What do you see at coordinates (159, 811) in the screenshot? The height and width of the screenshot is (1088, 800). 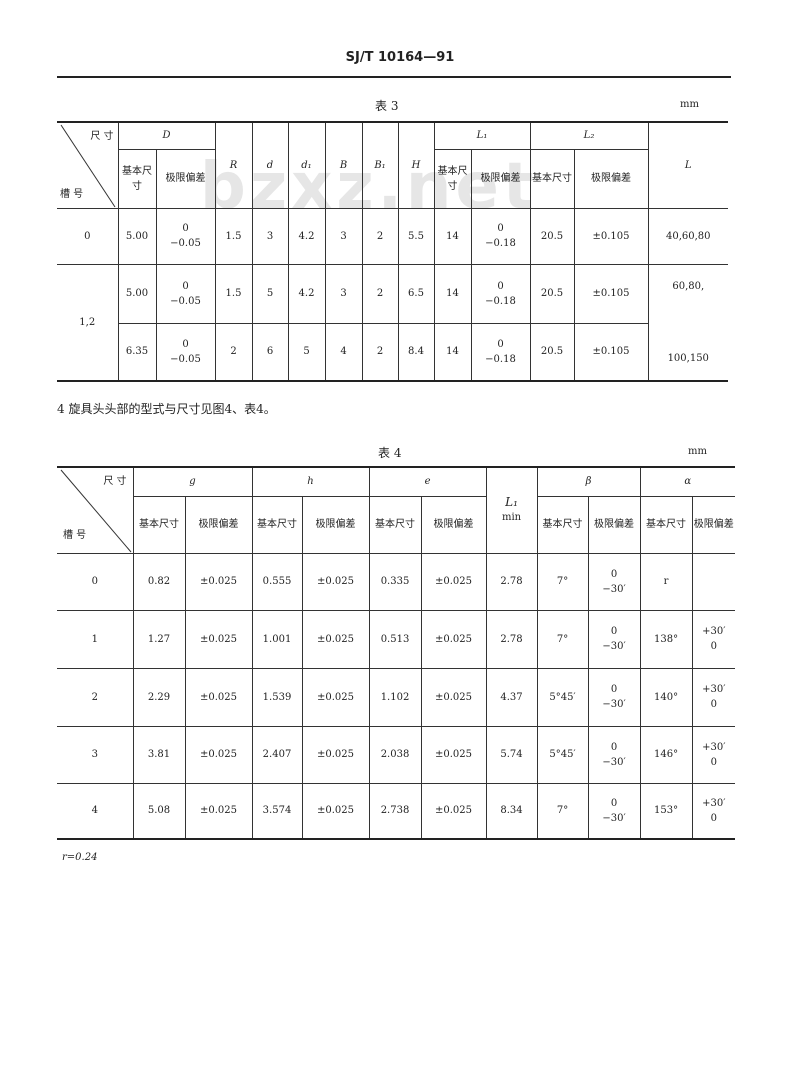 I see `cell-g: 5.08` at bounding box center [159, 811].